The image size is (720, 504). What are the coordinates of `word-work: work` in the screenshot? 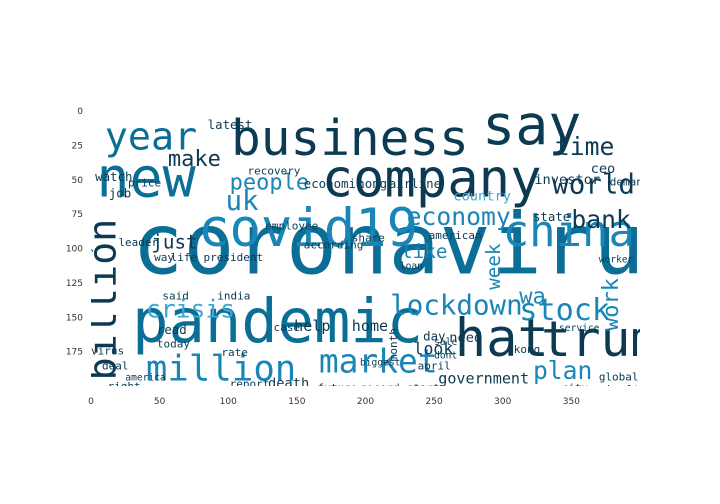 It's located at (611, 304).